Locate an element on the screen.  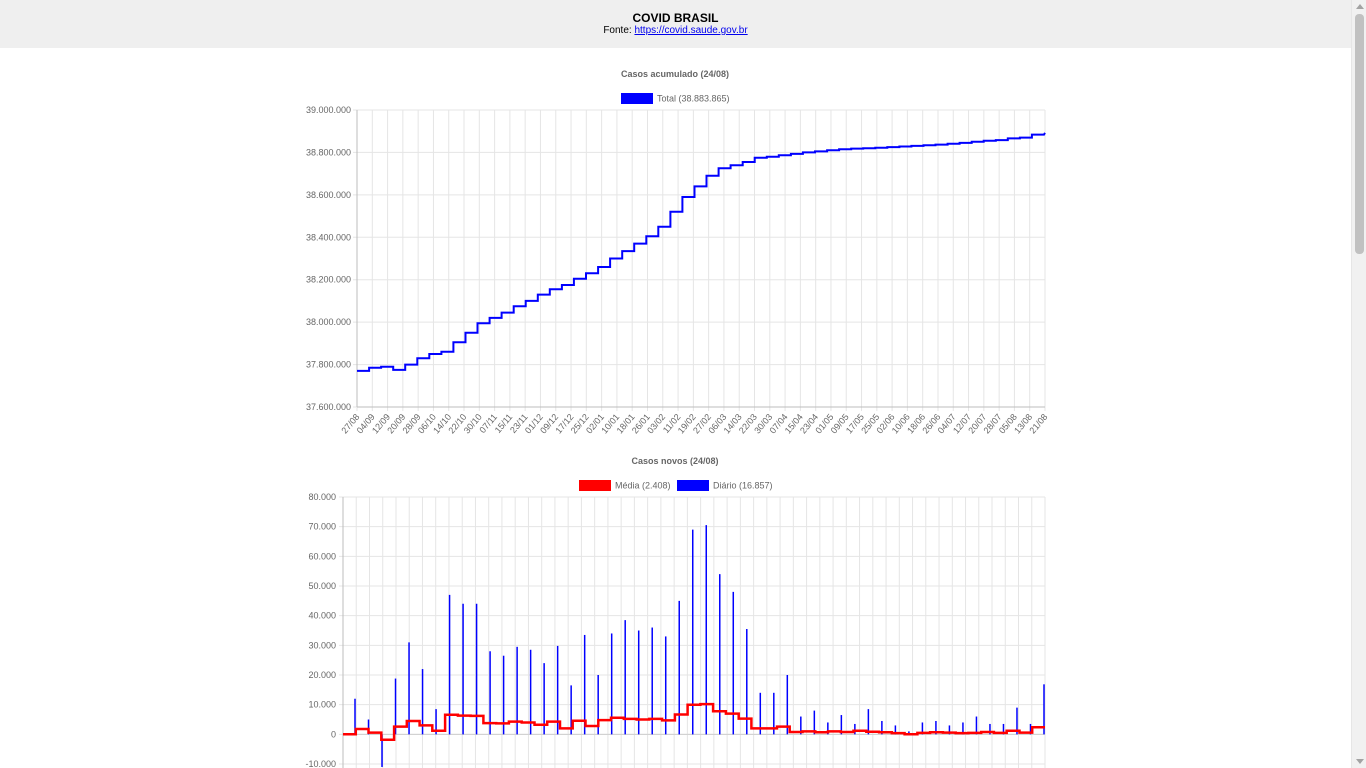
source-line: Fonte: https://covid.saude.gov.br is located at coordinates (675, 31).